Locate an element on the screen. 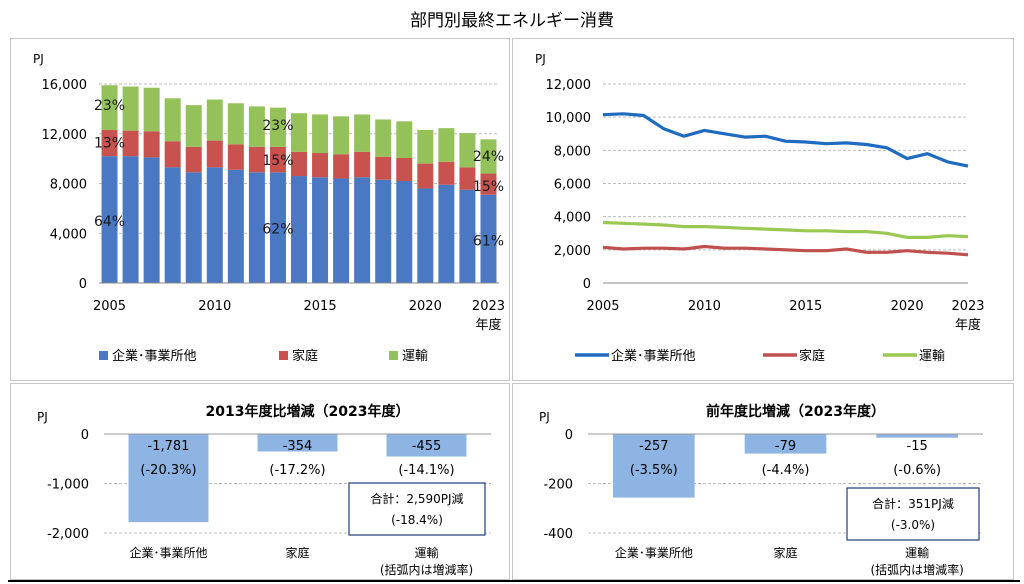 The width and height of the screenshot is (1024, 584). rate-label: (-14.1%) is located at coordinates (426, 470).